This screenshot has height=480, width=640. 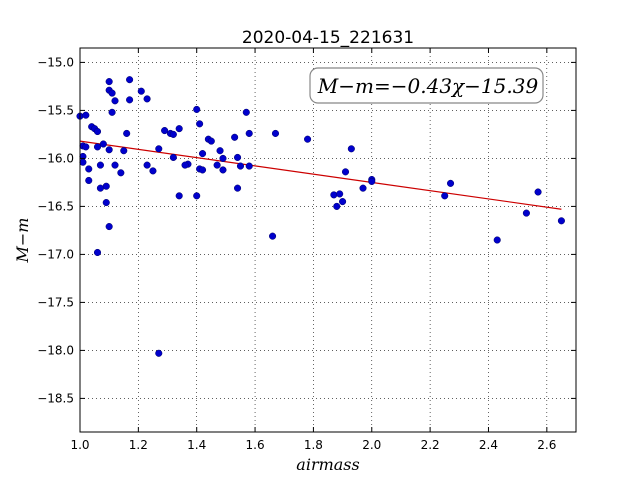 I want to click on y-tick-label: −15.0, so click(x=55, y=62).